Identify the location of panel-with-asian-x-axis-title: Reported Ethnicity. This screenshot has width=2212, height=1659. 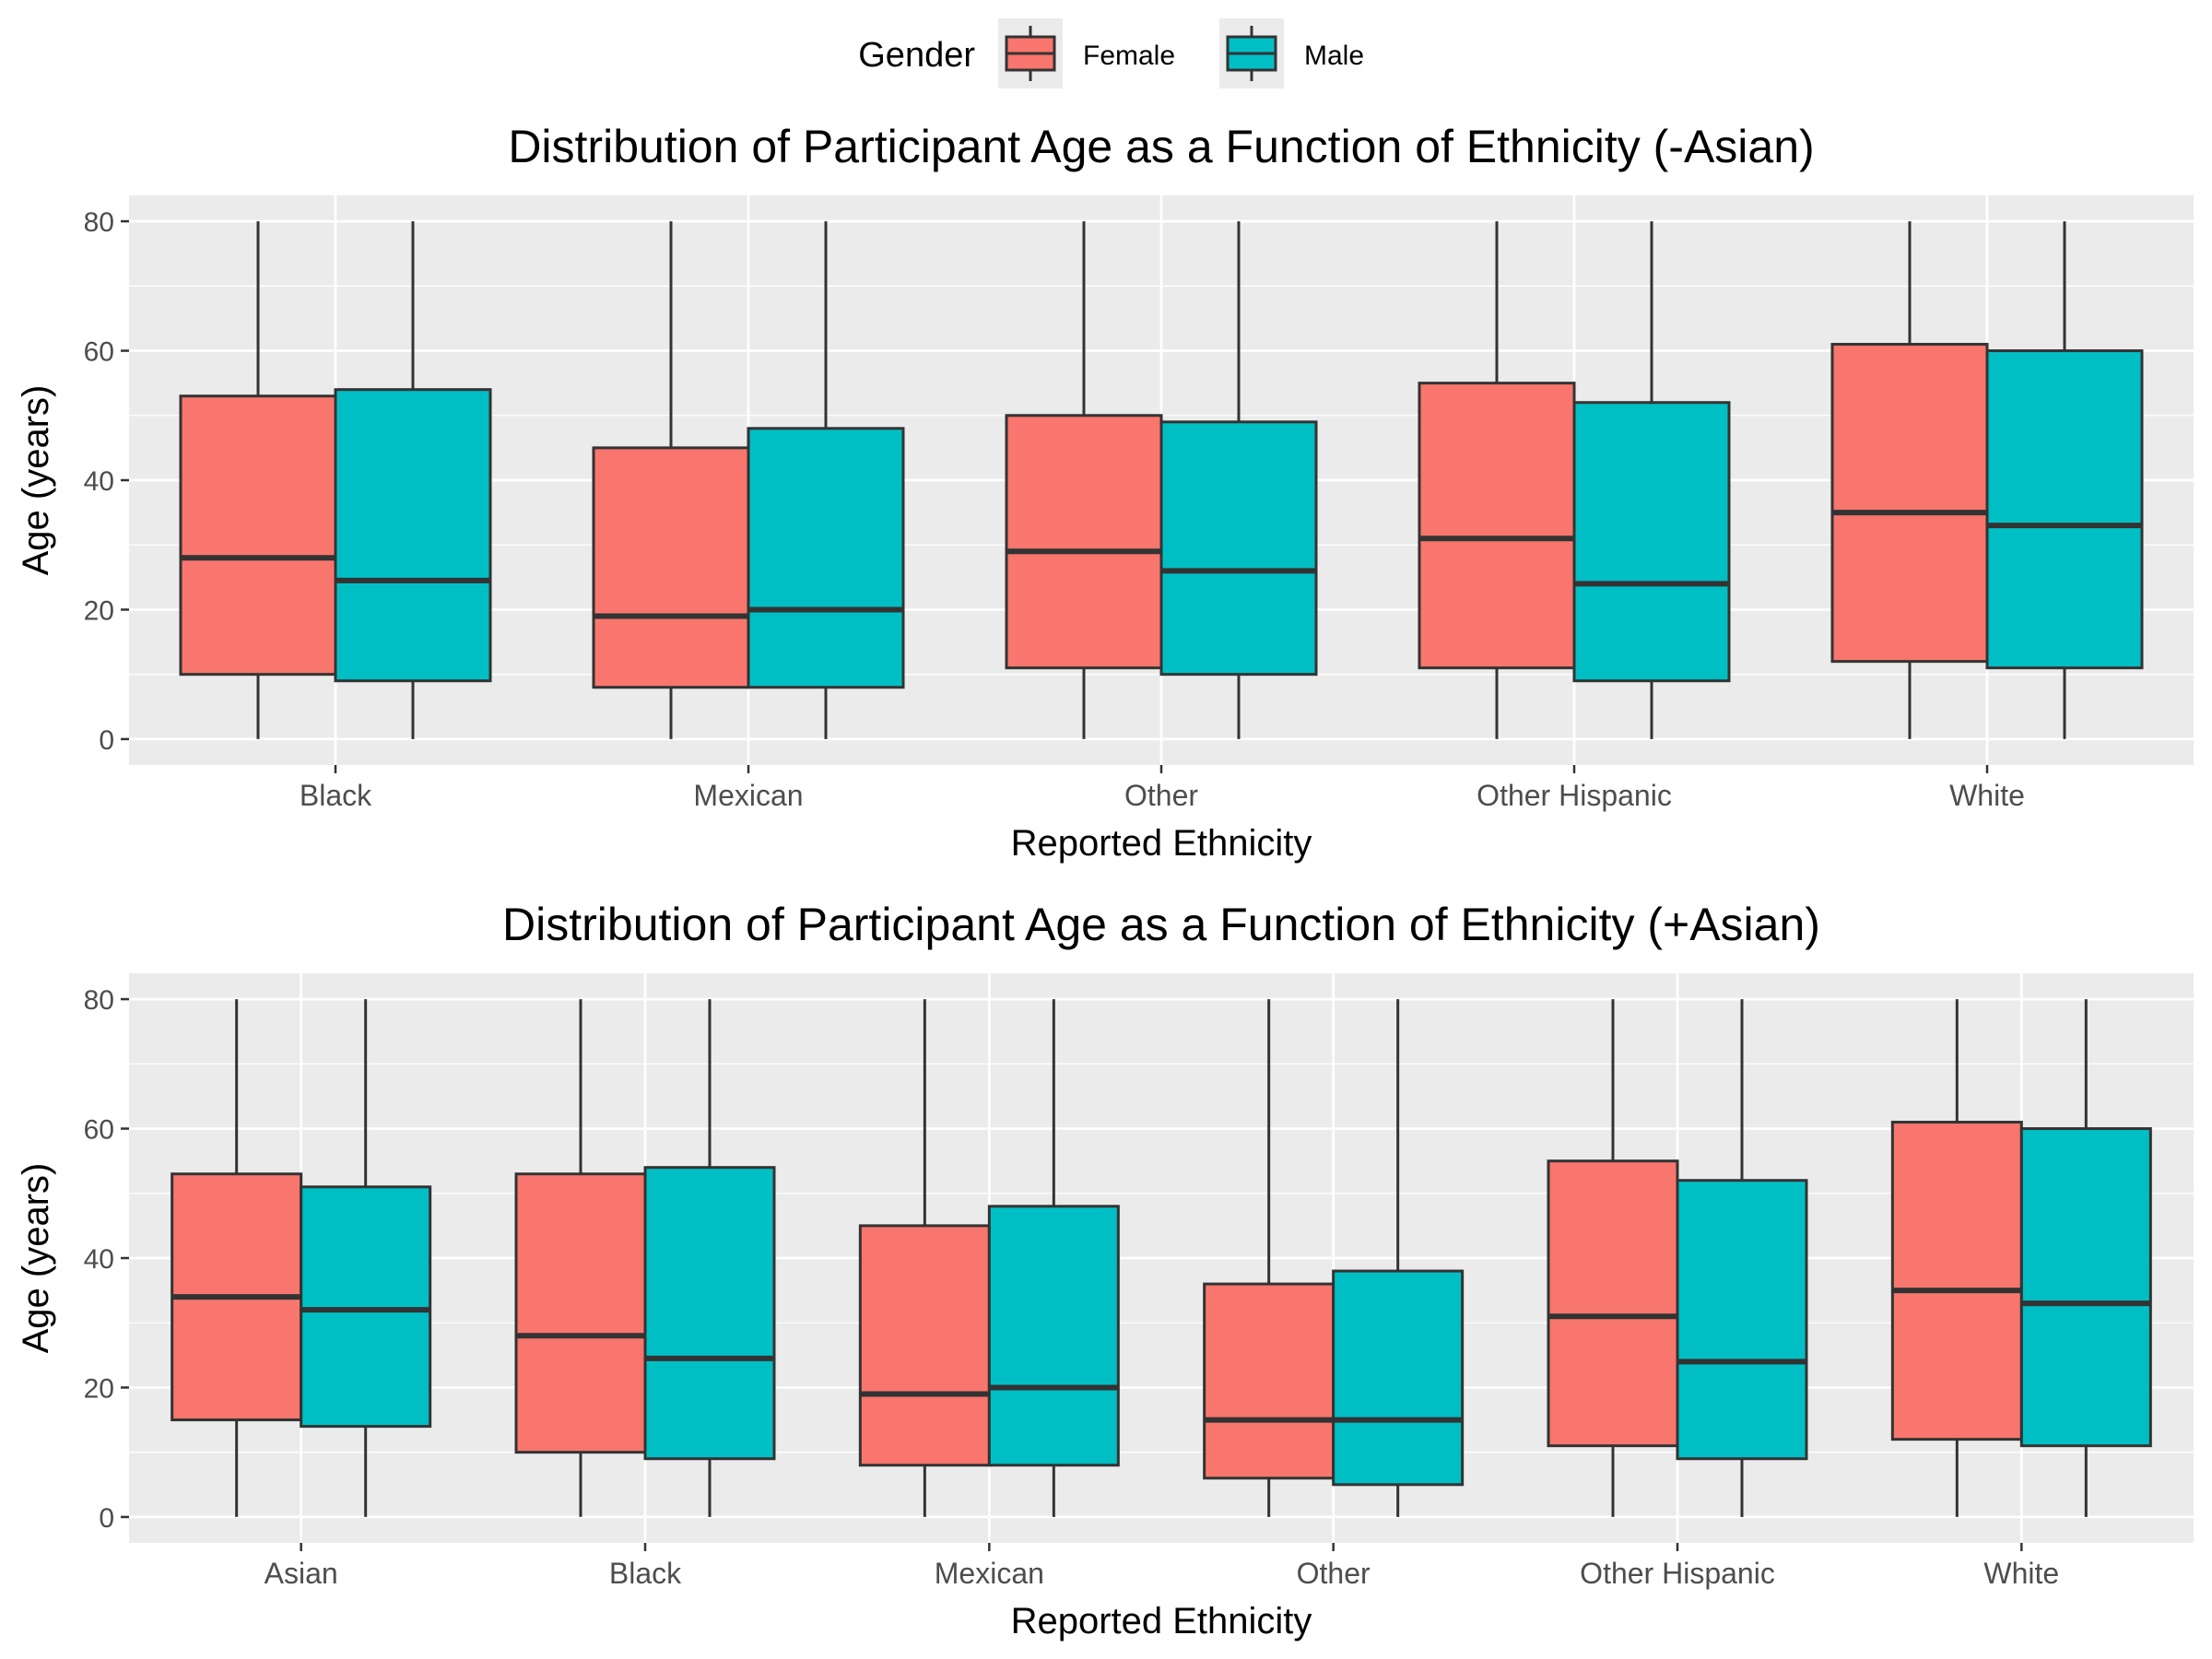
(1161, 1621).